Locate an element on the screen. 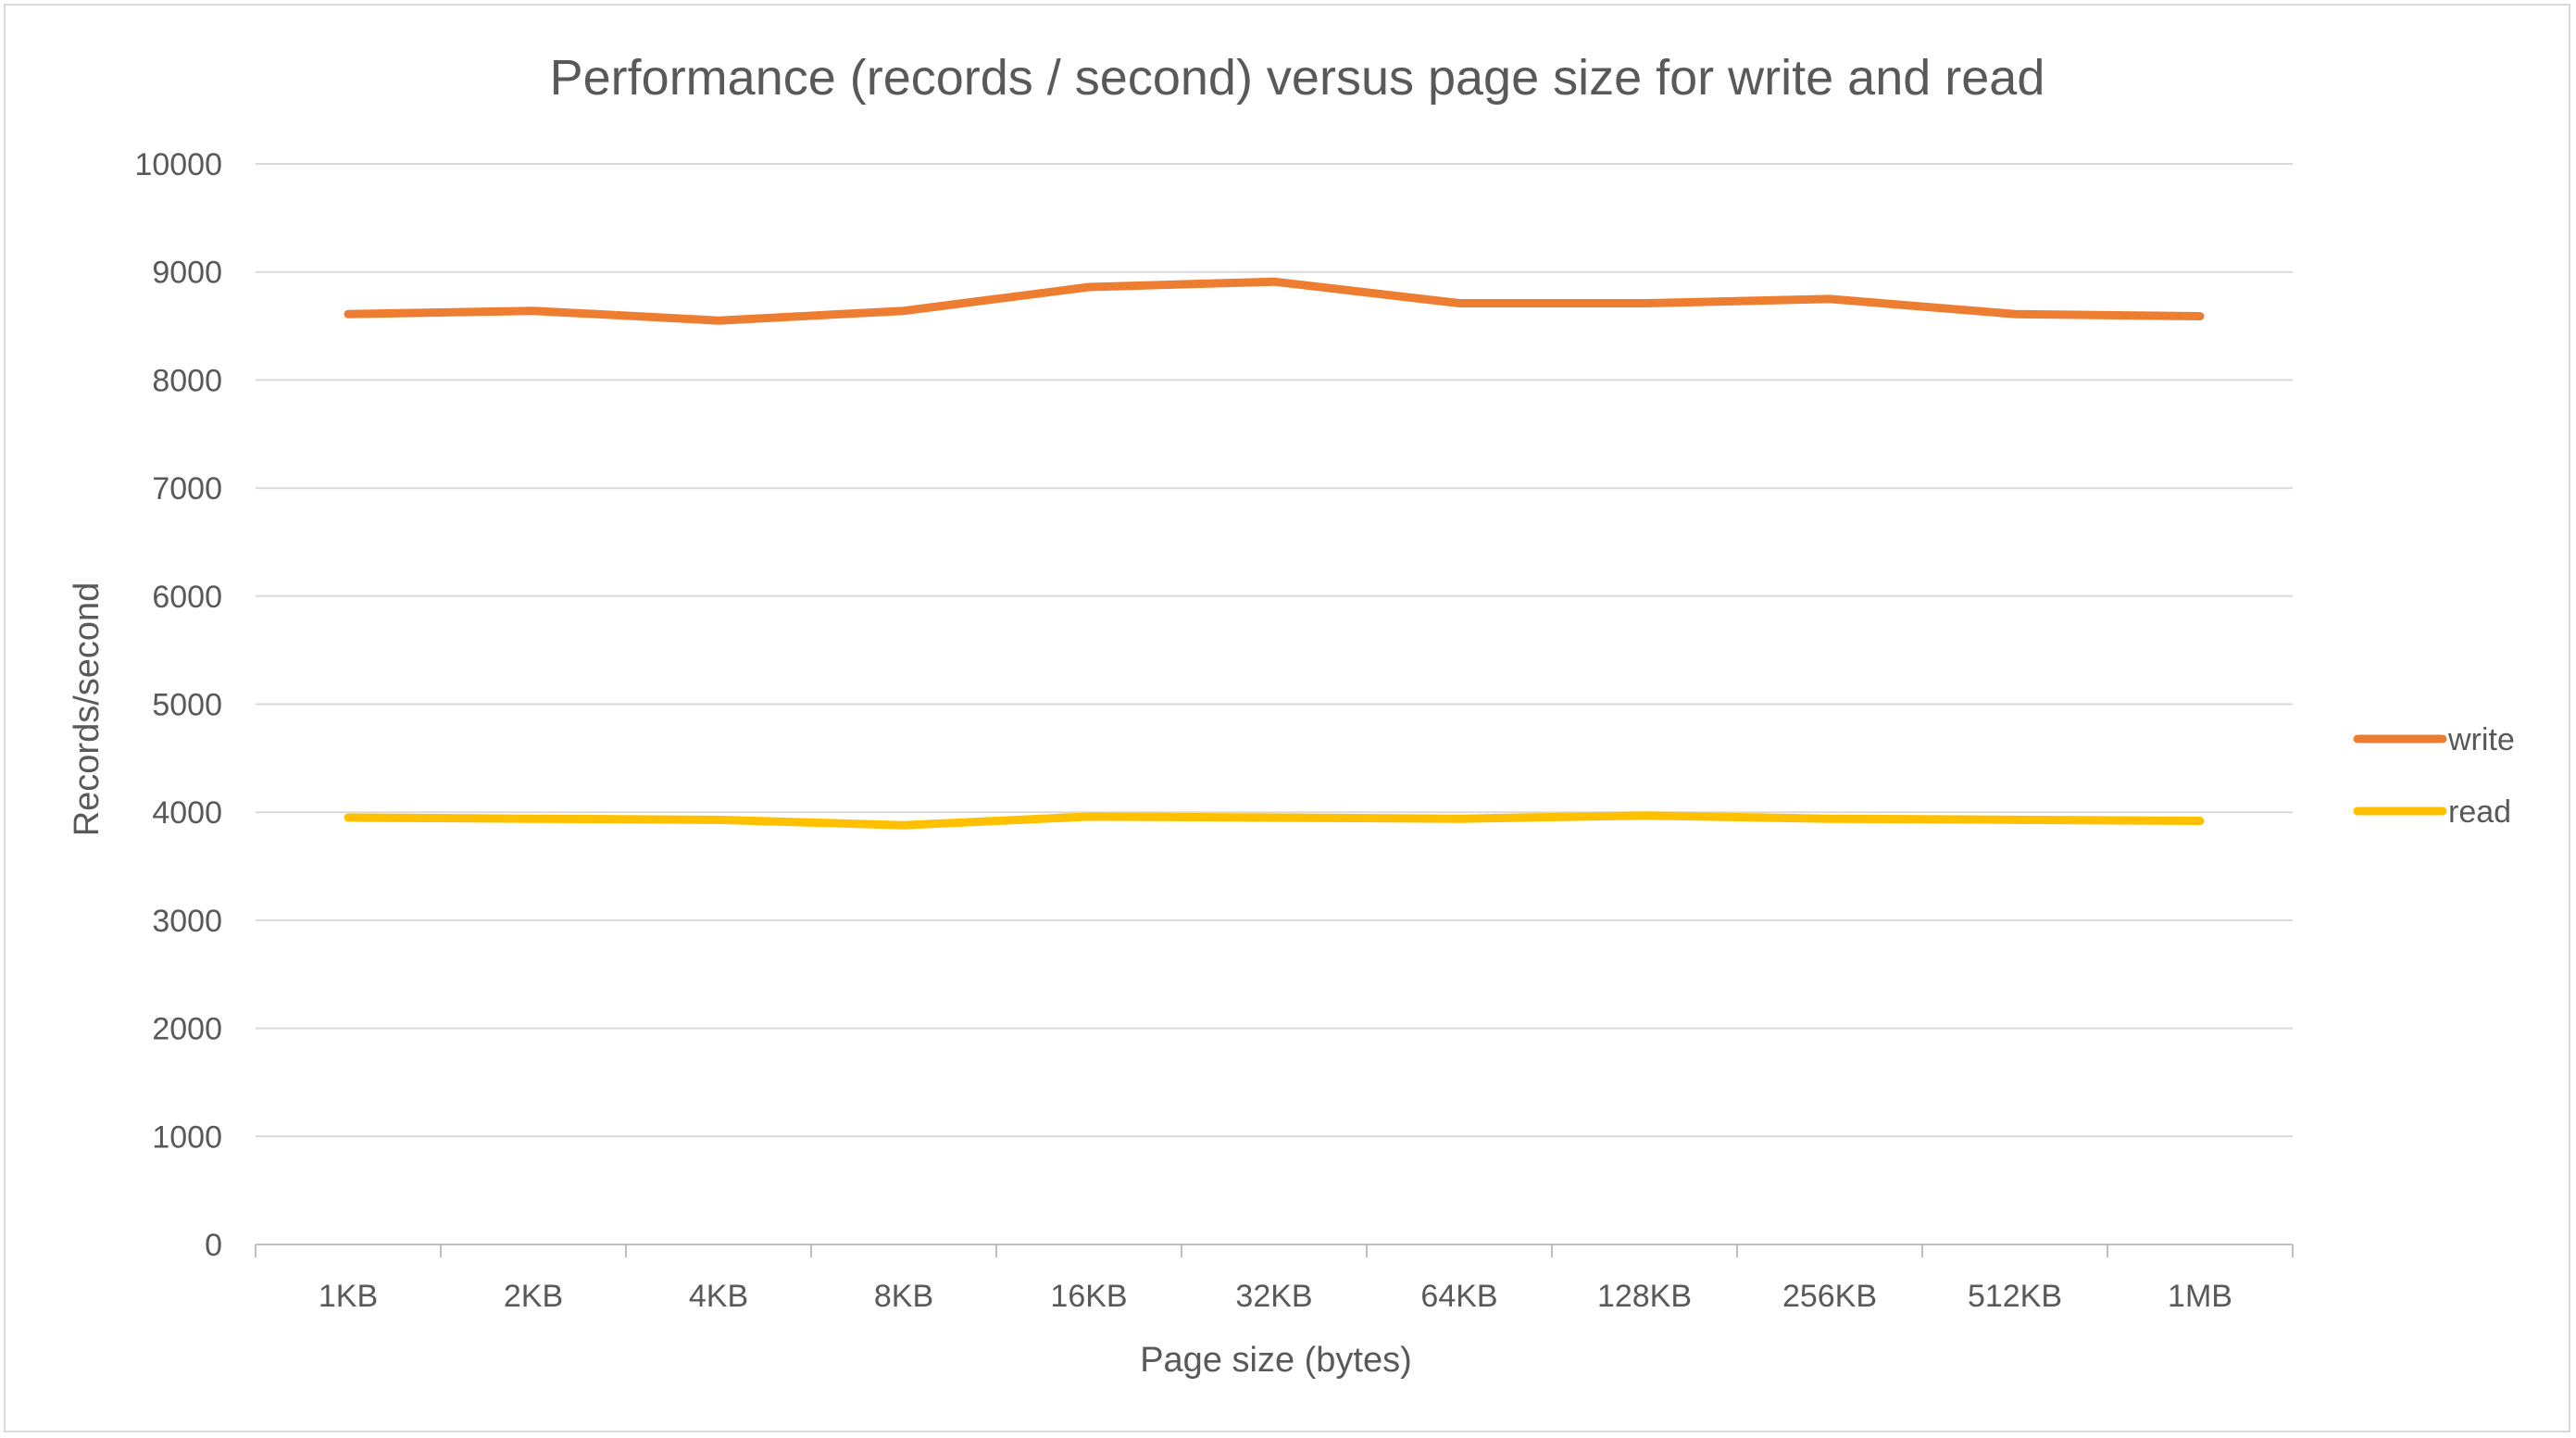  x-tick-label: 32KB is located at coordinates (1274, 1297).